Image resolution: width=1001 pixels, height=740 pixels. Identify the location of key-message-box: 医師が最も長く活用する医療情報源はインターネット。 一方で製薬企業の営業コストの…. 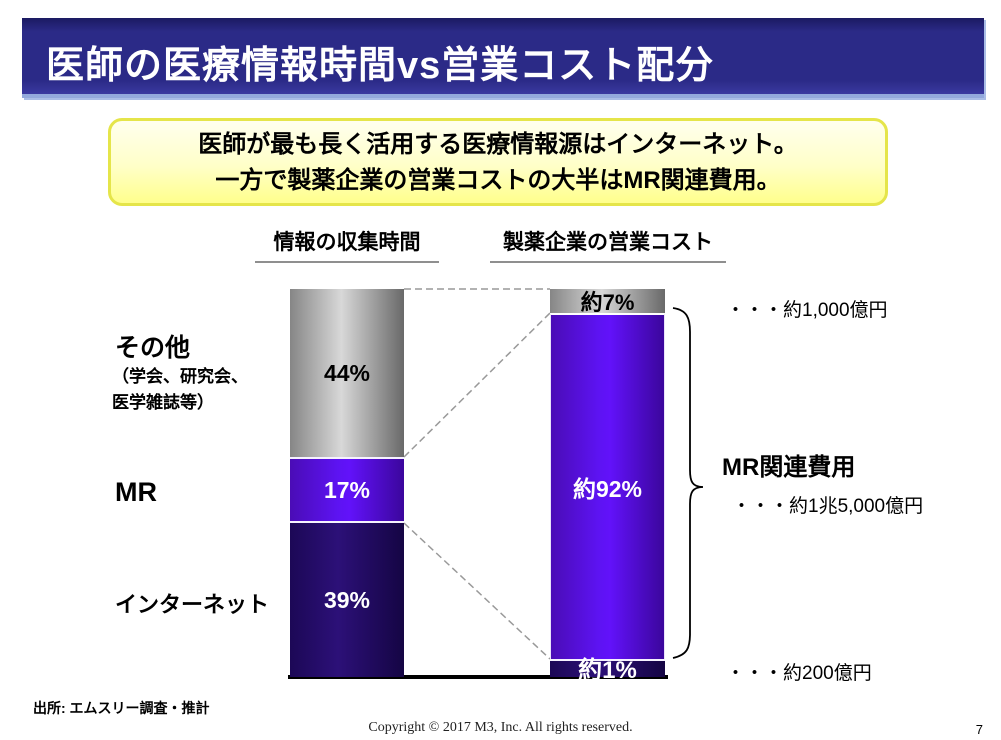
(498, 162).